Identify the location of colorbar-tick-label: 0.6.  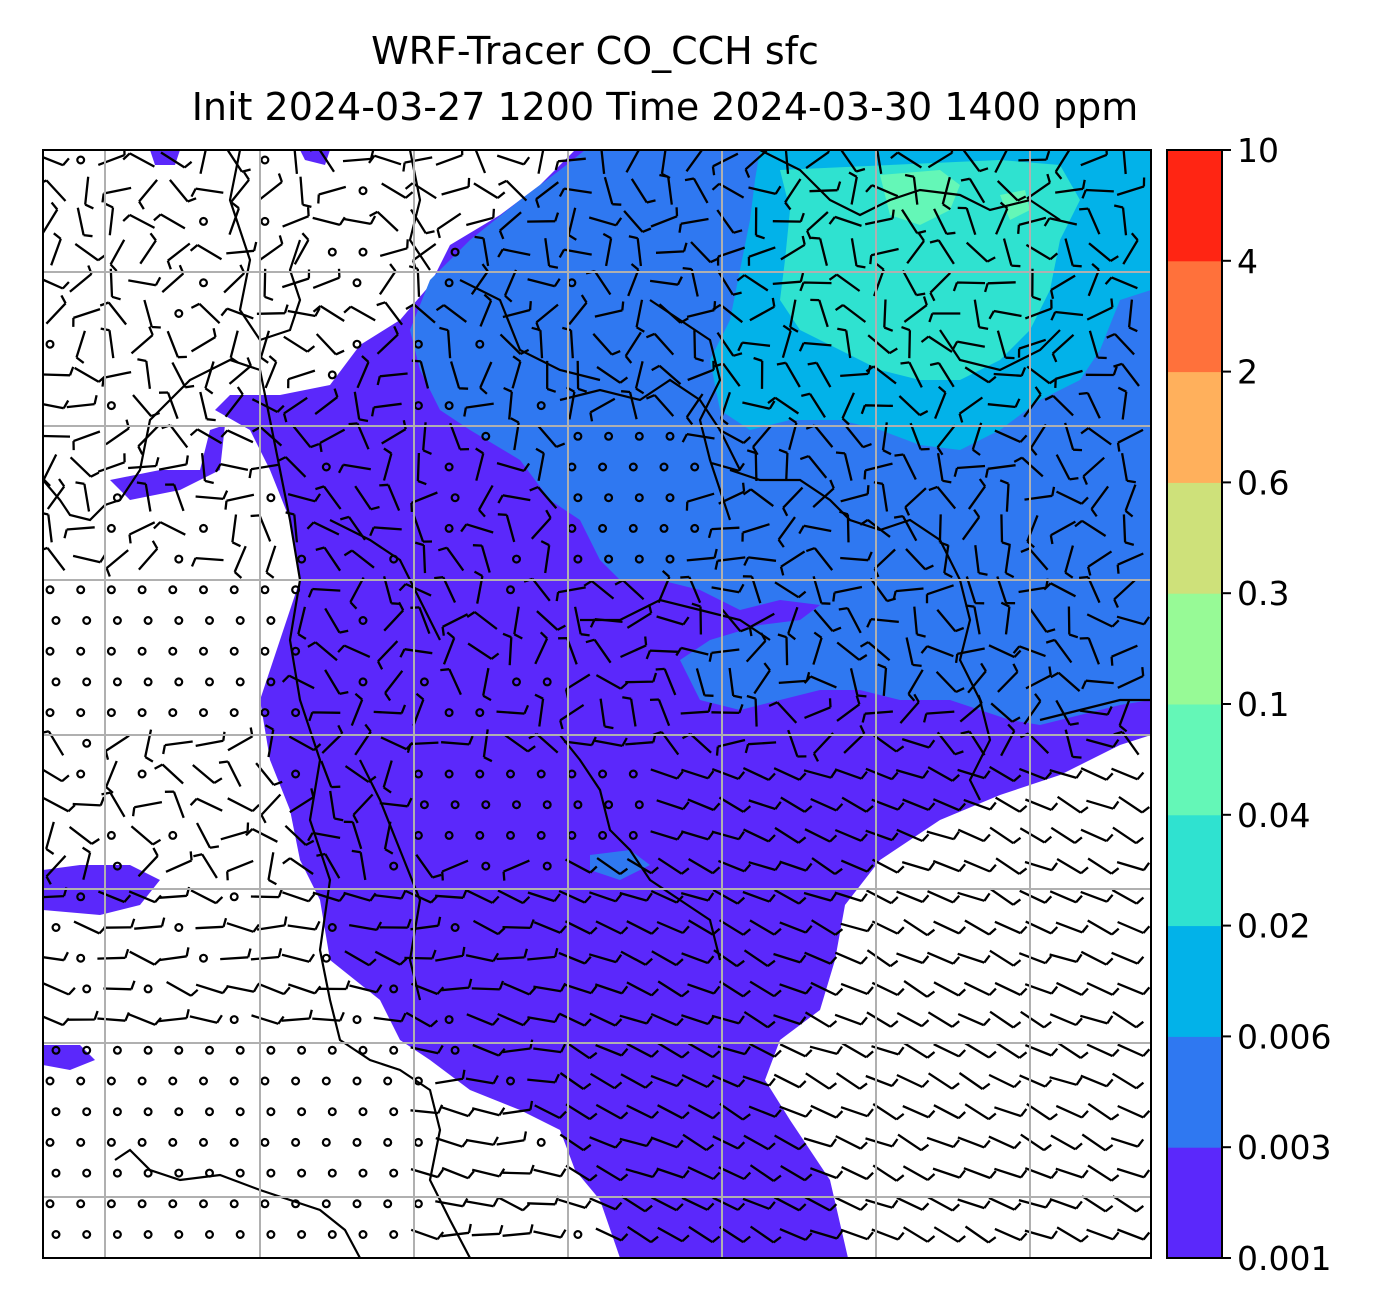
(1263, 482).